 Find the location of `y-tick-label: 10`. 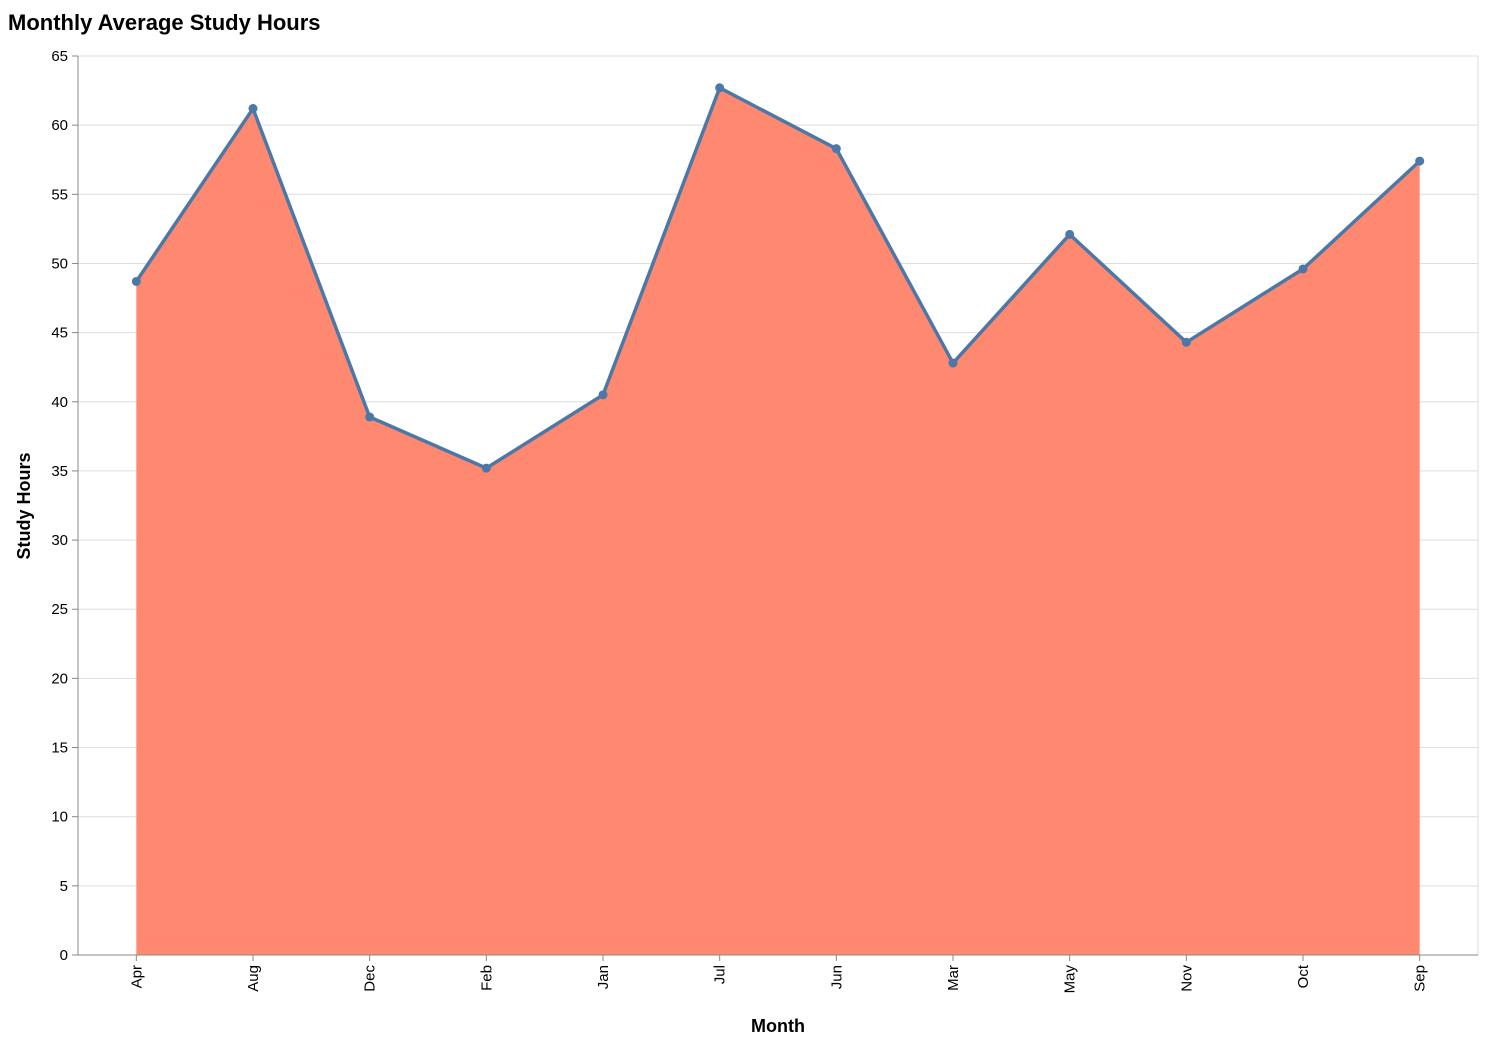

y-tick-label: 10 is located at coordinates (59, 817).